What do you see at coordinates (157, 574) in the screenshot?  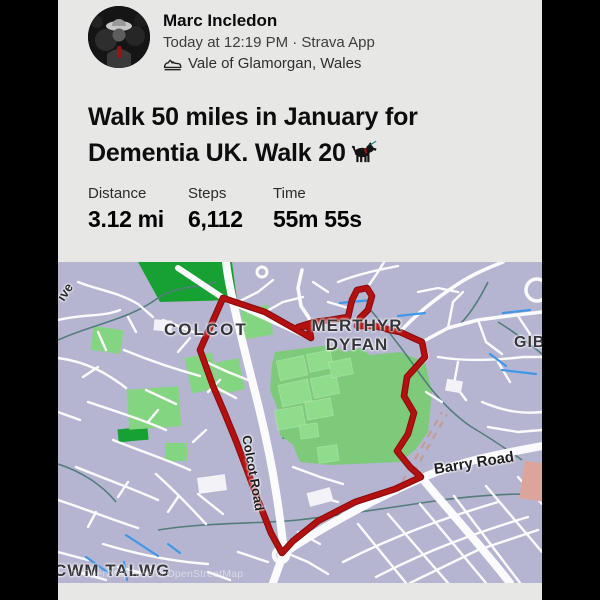 I see `map-attribution: © OpenMapTiles © OpenStreetMap` at bounding box center [157, 574].